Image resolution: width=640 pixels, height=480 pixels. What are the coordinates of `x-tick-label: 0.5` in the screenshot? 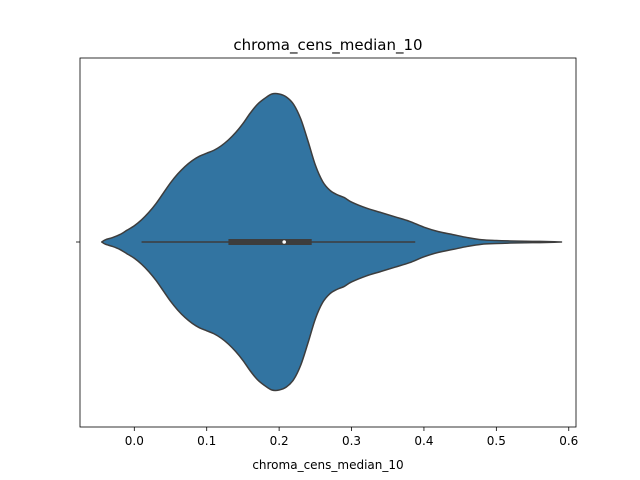 It's located at (496, 441).